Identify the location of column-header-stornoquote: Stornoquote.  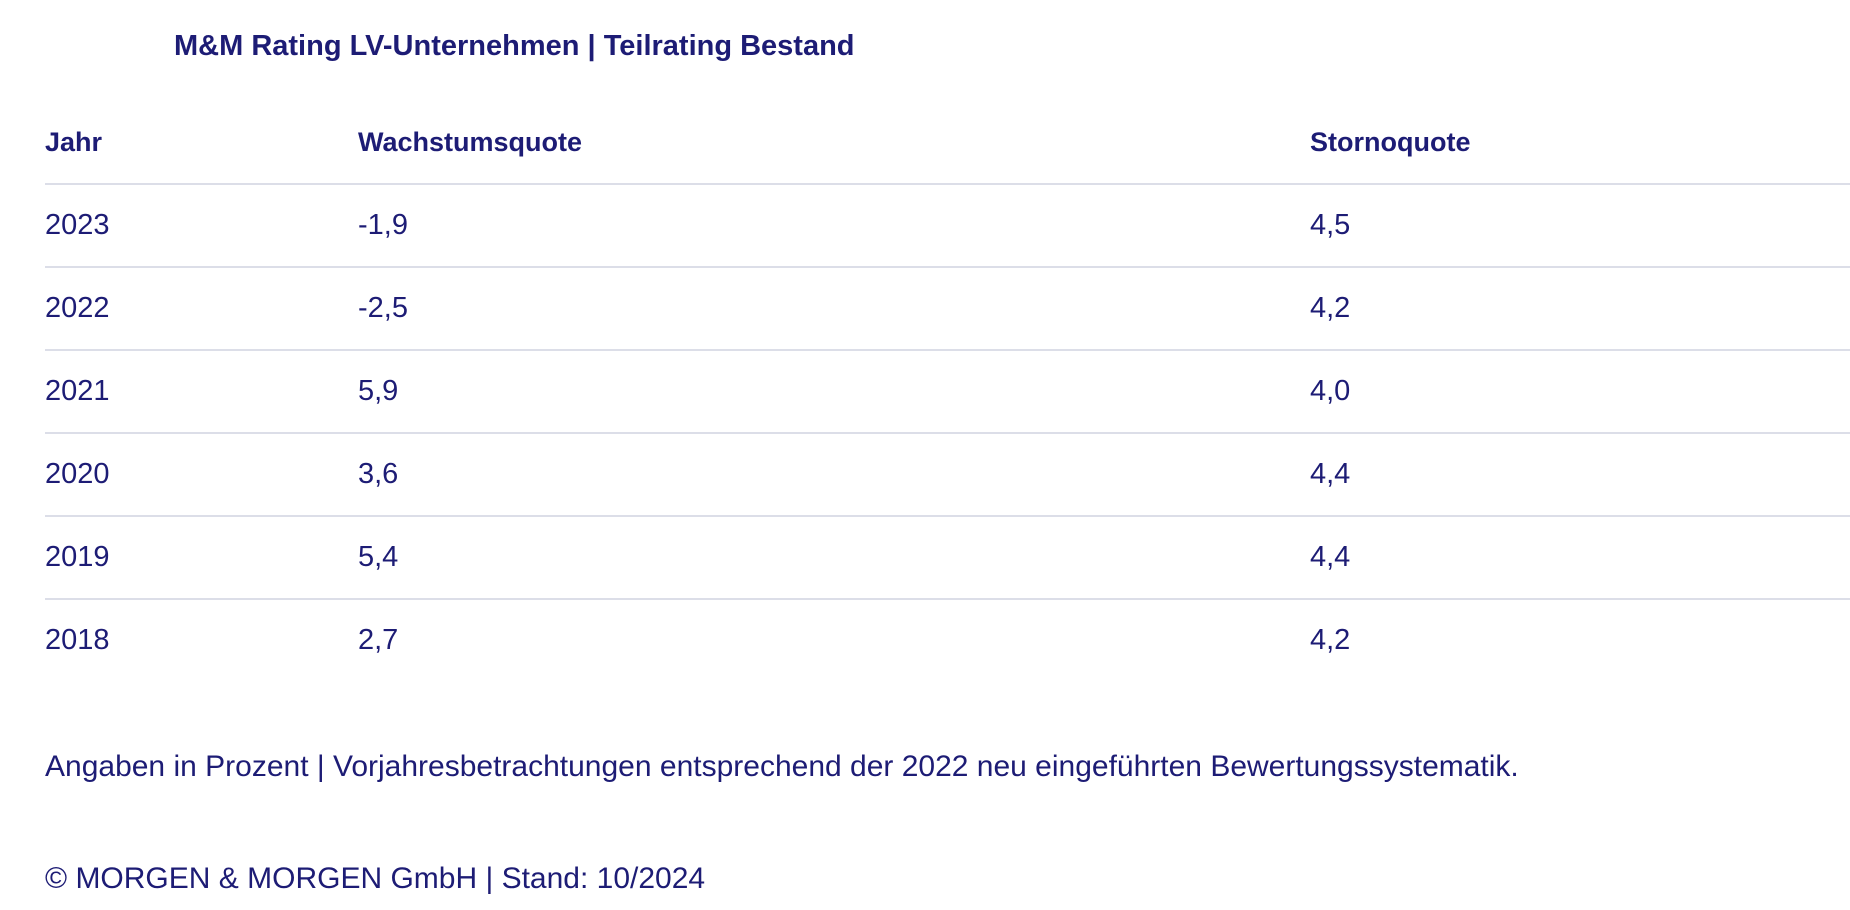
(1580, 150).